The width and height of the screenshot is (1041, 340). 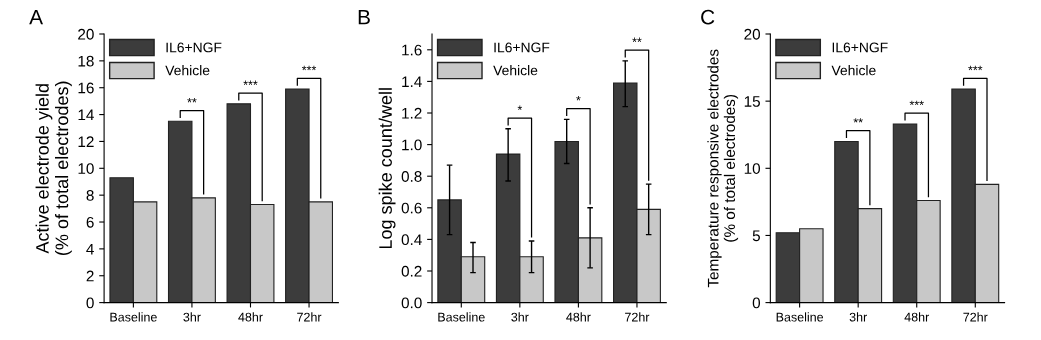 I want to click on y-tick-label: 18, so click(x=86, y=61).